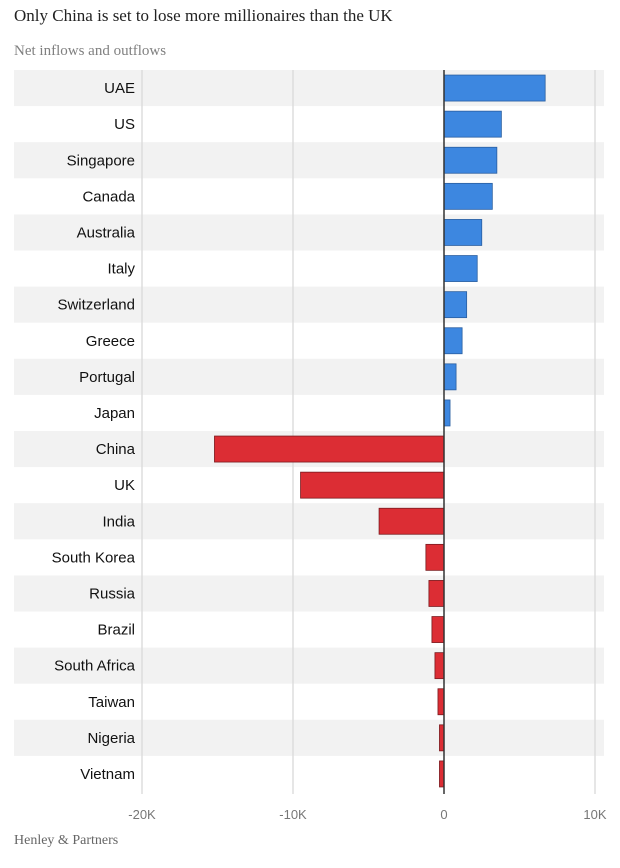  What do you see at coordinates (111, 702) in the screenshot?
I see `category-label: Taiwan` at bounding box center [111, 702].